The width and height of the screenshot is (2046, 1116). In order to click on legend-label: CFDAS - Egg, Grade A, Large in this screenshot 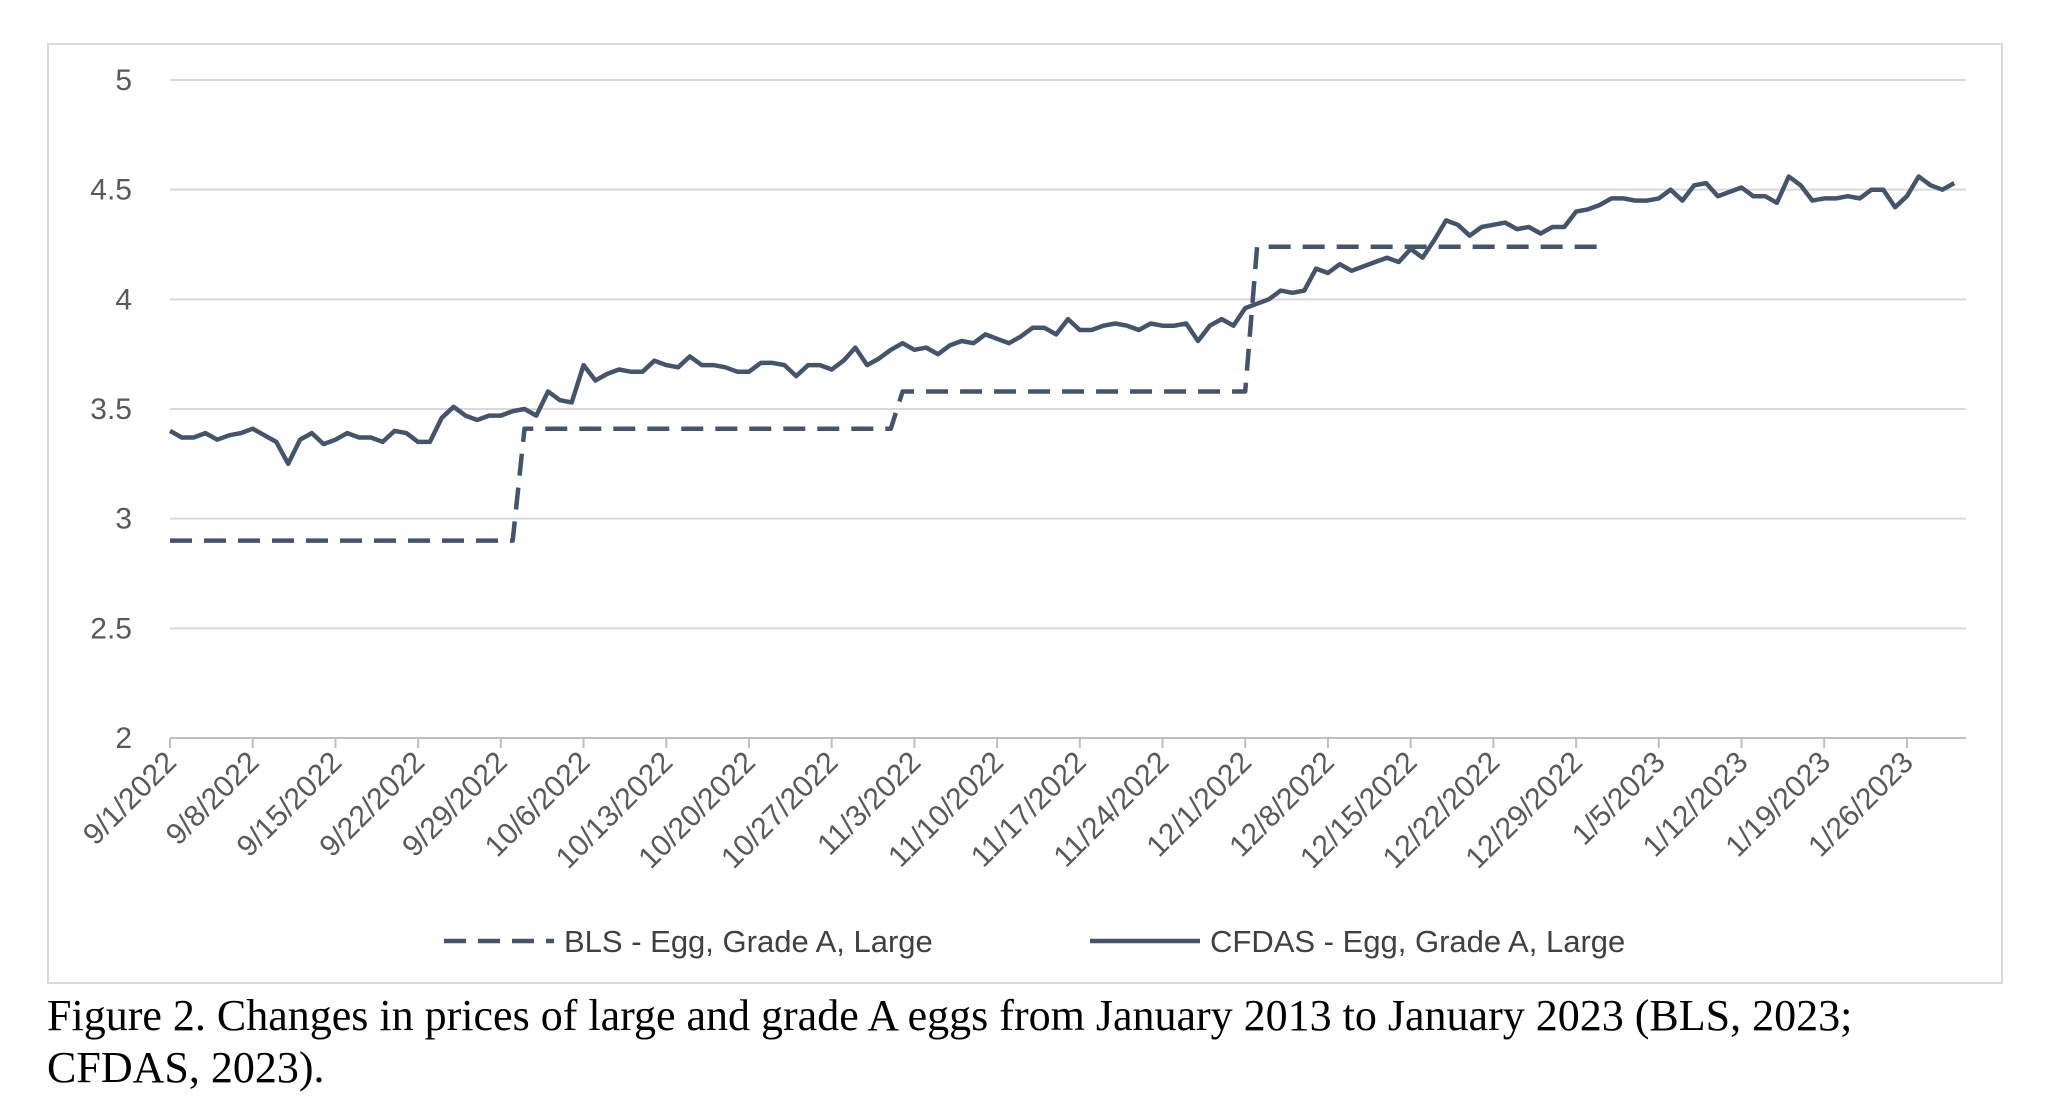, I will do `click(1417, 941)`.